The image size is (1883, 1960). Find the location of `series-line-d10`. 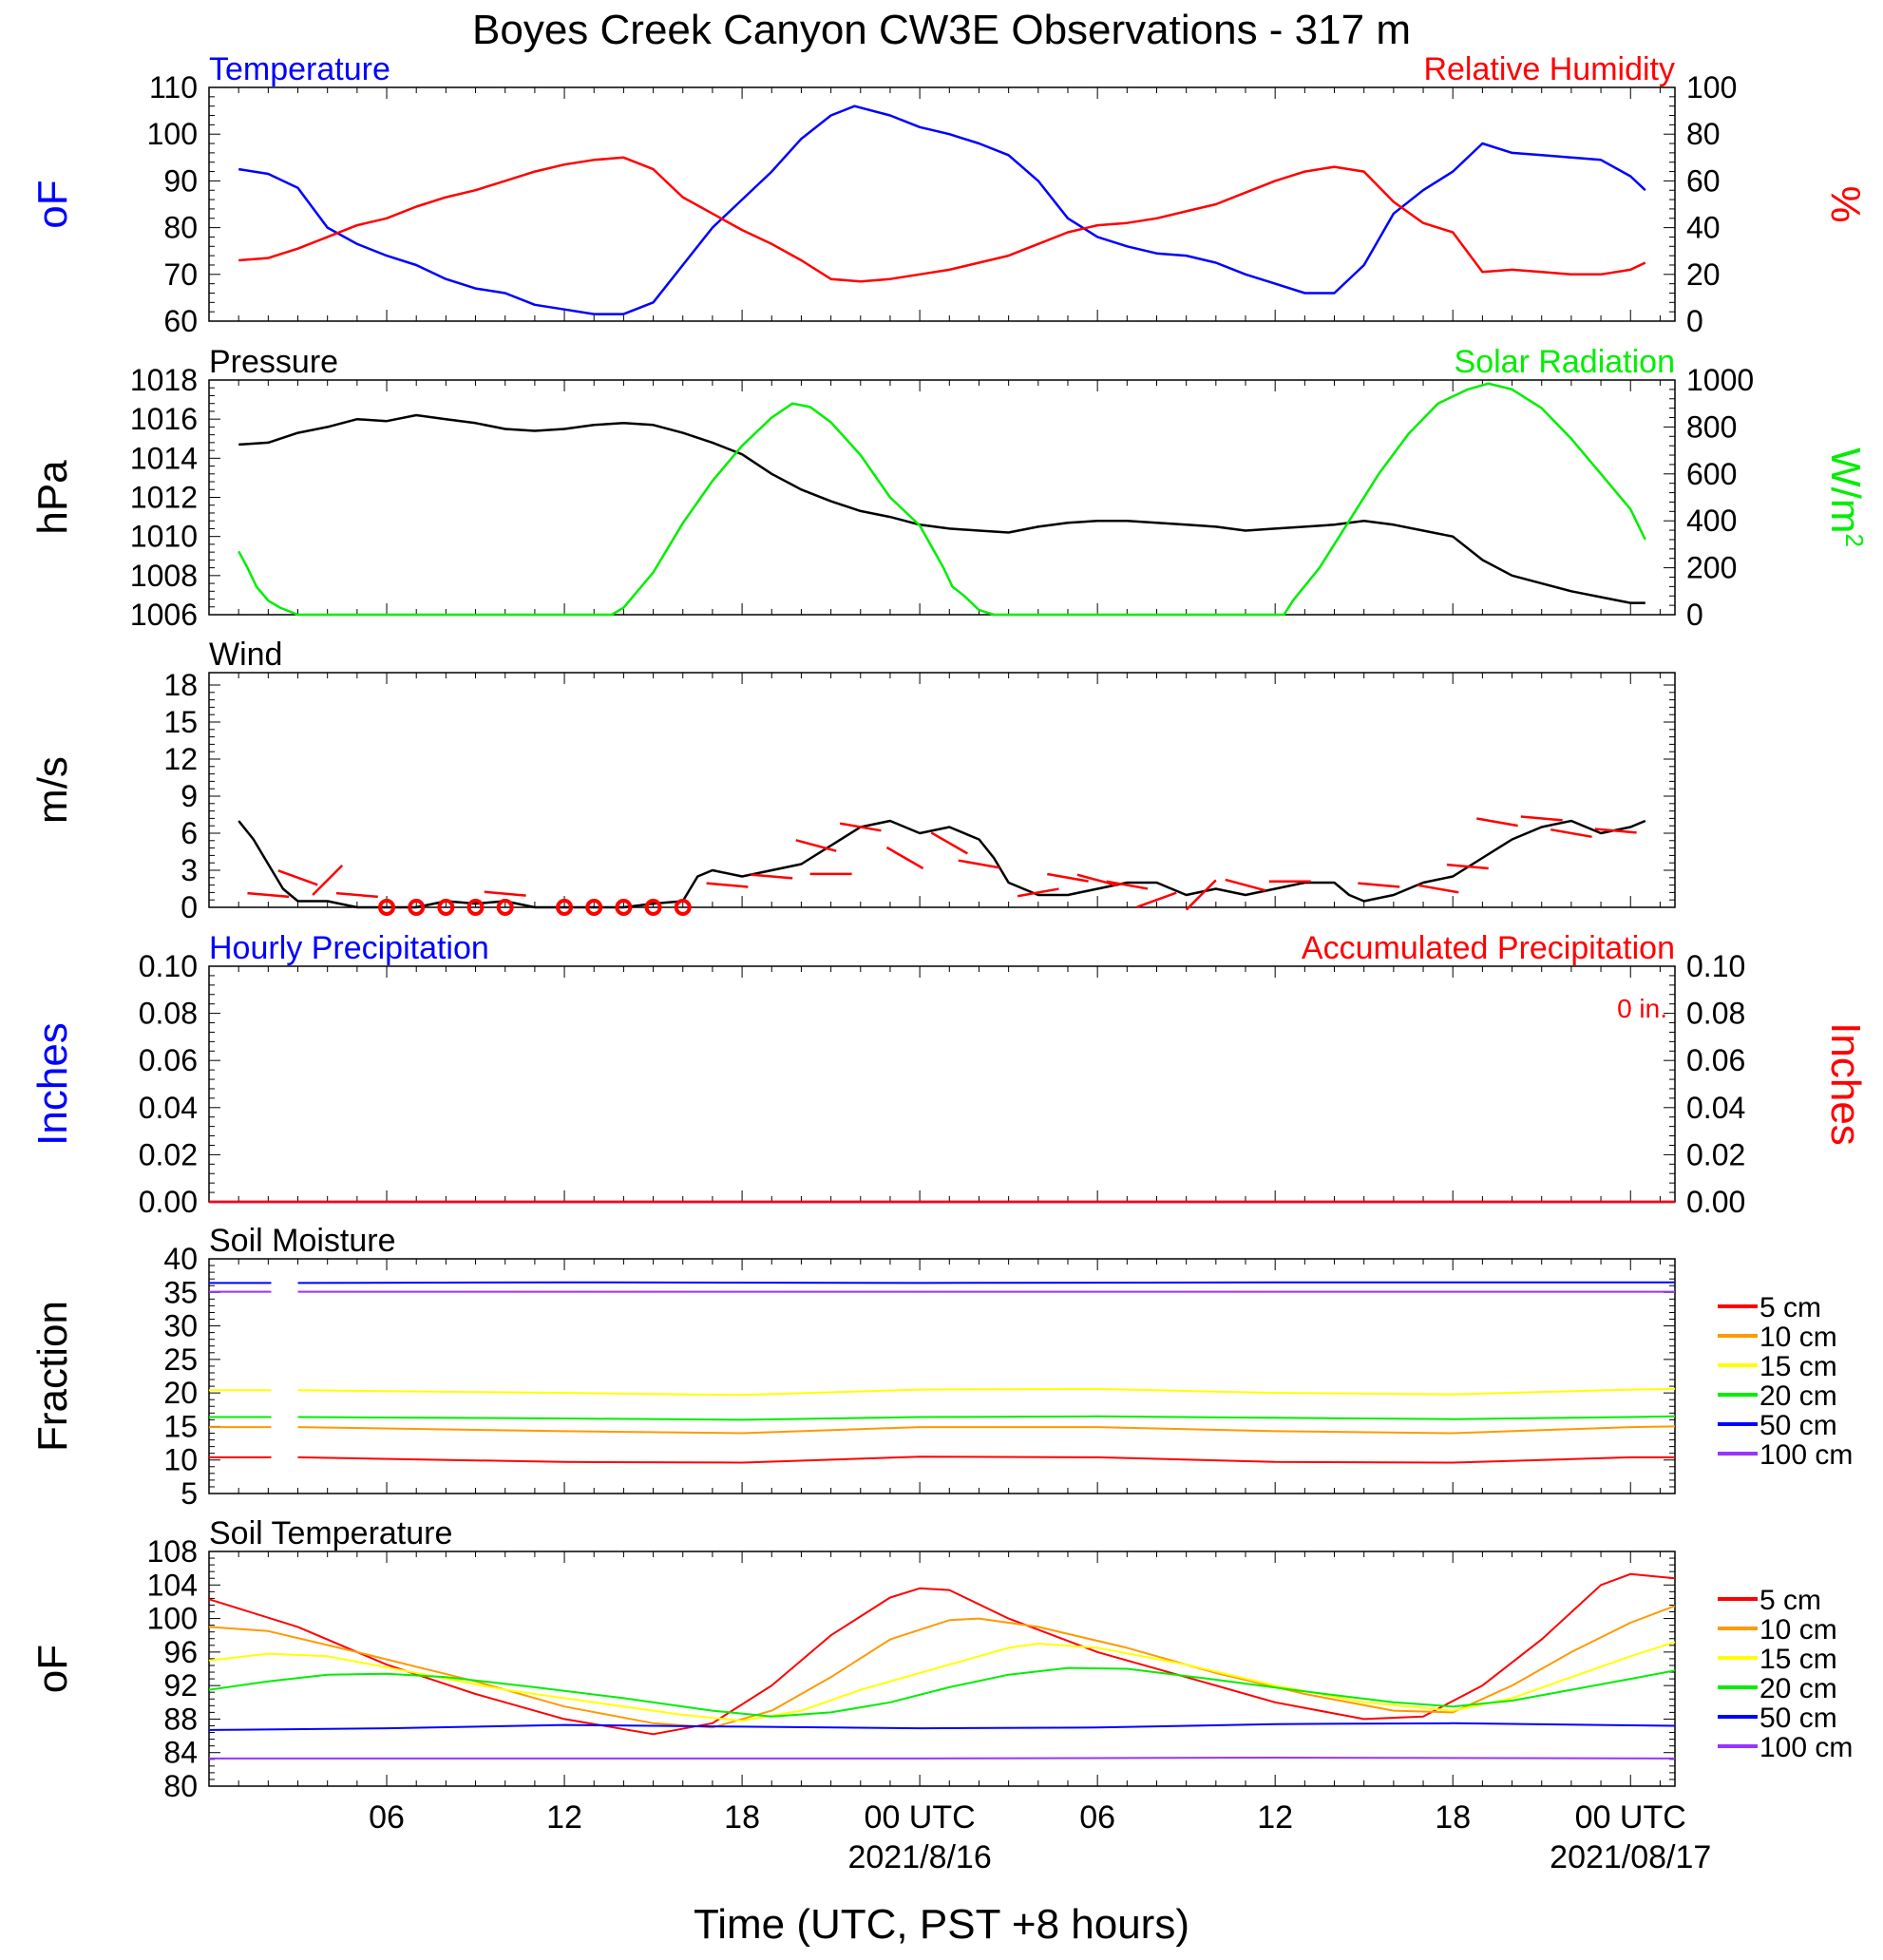

series-line-d10 is located at coordinates (986, 1430).